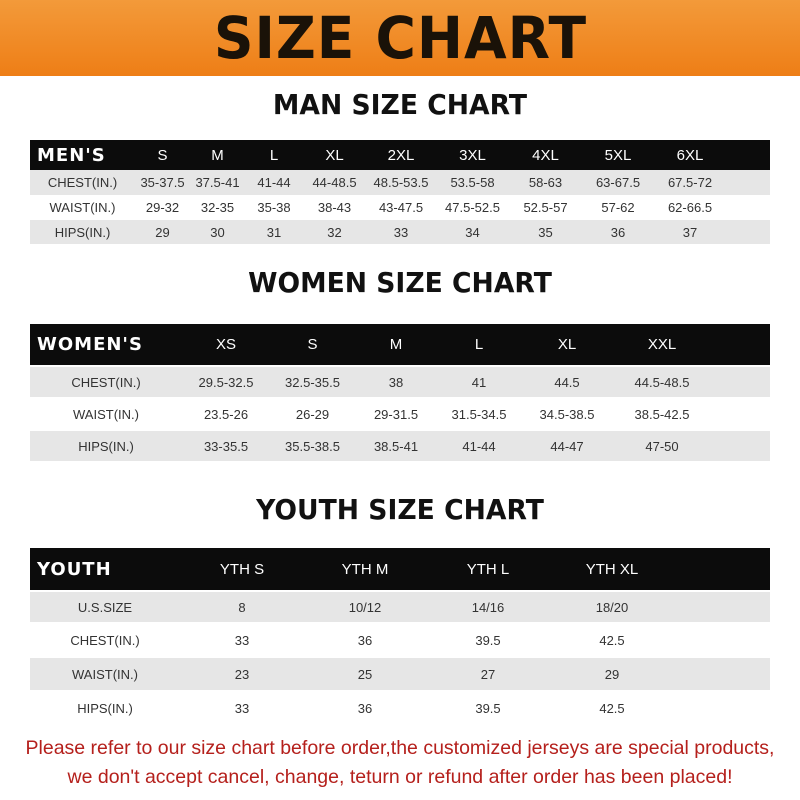  I want to click on size-header: 4XL, so click(545, 155).